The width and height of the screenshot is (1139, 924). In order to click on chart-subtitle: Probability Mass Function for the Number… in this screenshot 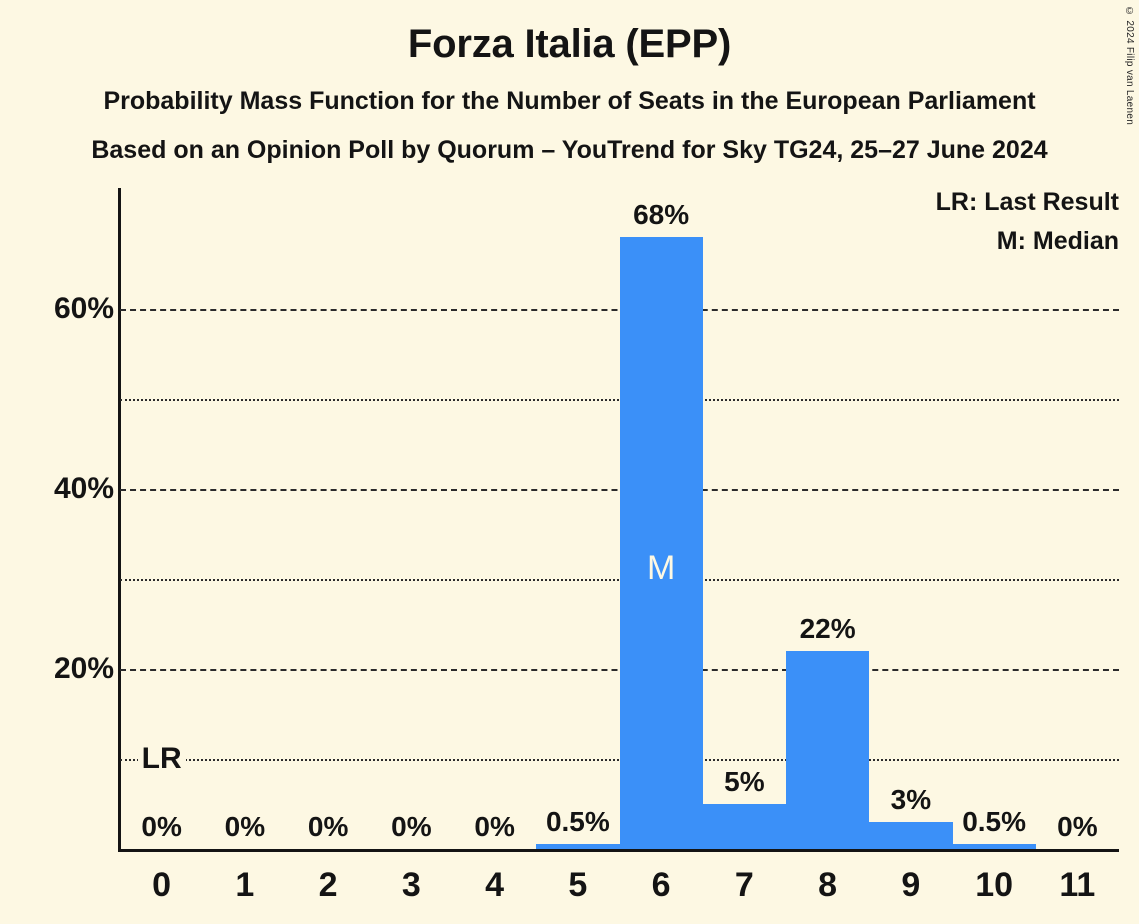, I will do `click(569, 101)`.